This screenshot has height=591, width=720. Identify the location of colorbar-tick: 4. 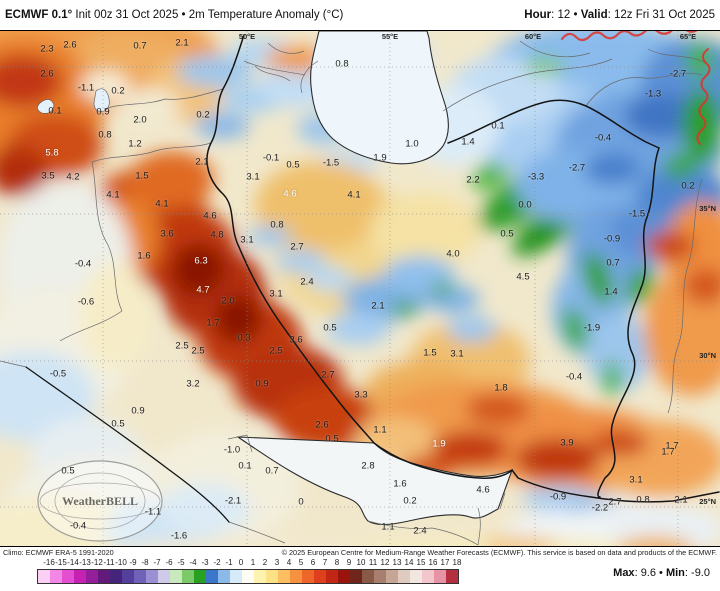
(289, 562).